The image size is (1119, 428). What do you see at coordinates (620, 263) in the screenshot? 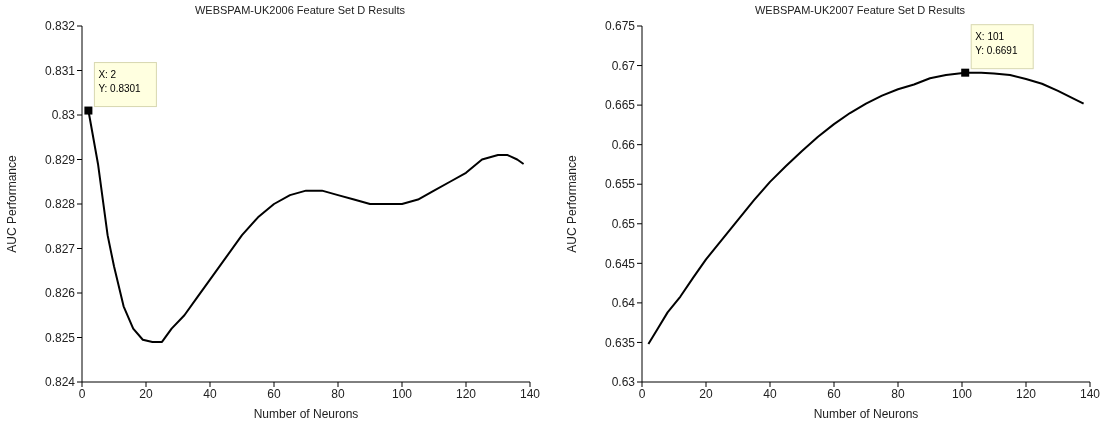
I see `y-tick-label: 0.645` at bounding box center [620, 263].